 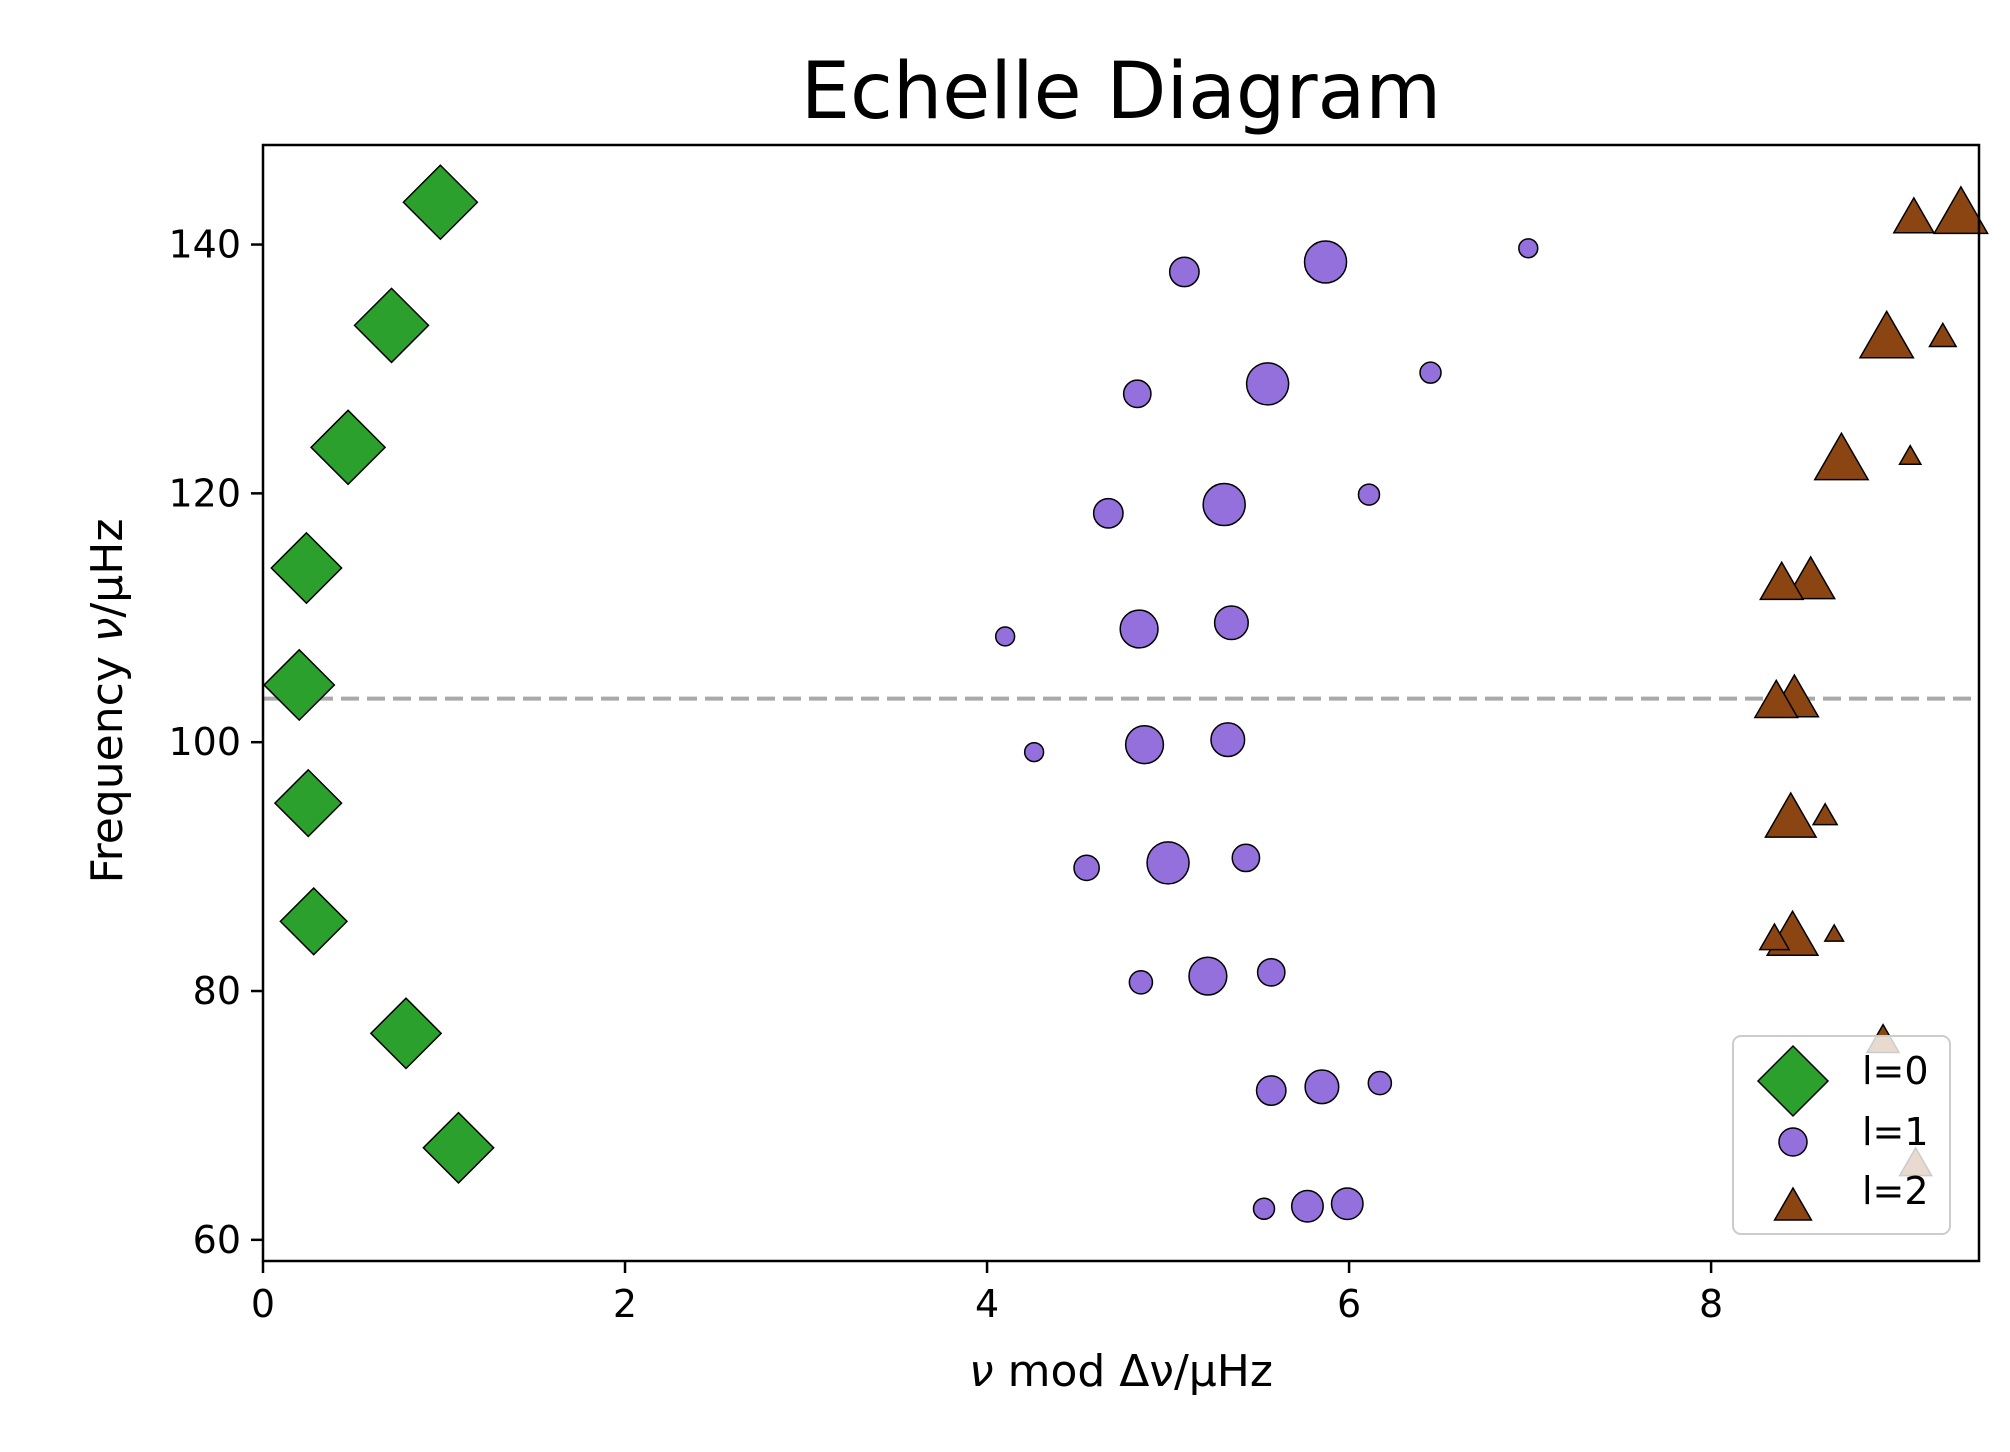 I want to click on x-tick-label: 8, so click(x=1711, y=1304).